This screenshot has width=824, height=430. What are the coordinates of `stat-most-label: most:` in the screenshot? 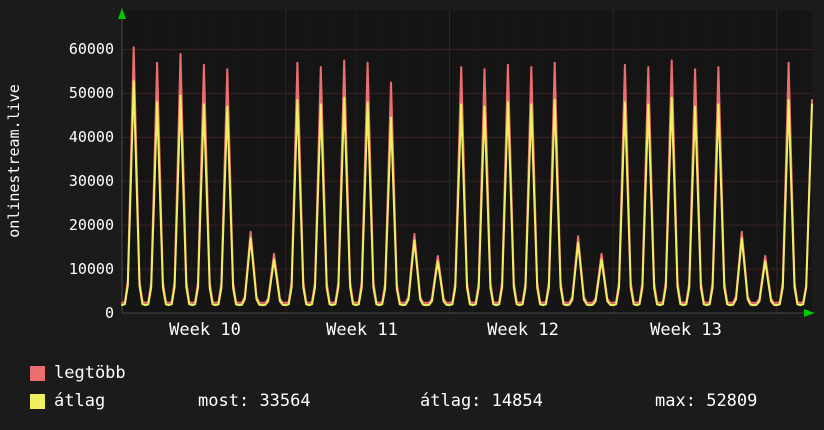 It's located at (224, 401).